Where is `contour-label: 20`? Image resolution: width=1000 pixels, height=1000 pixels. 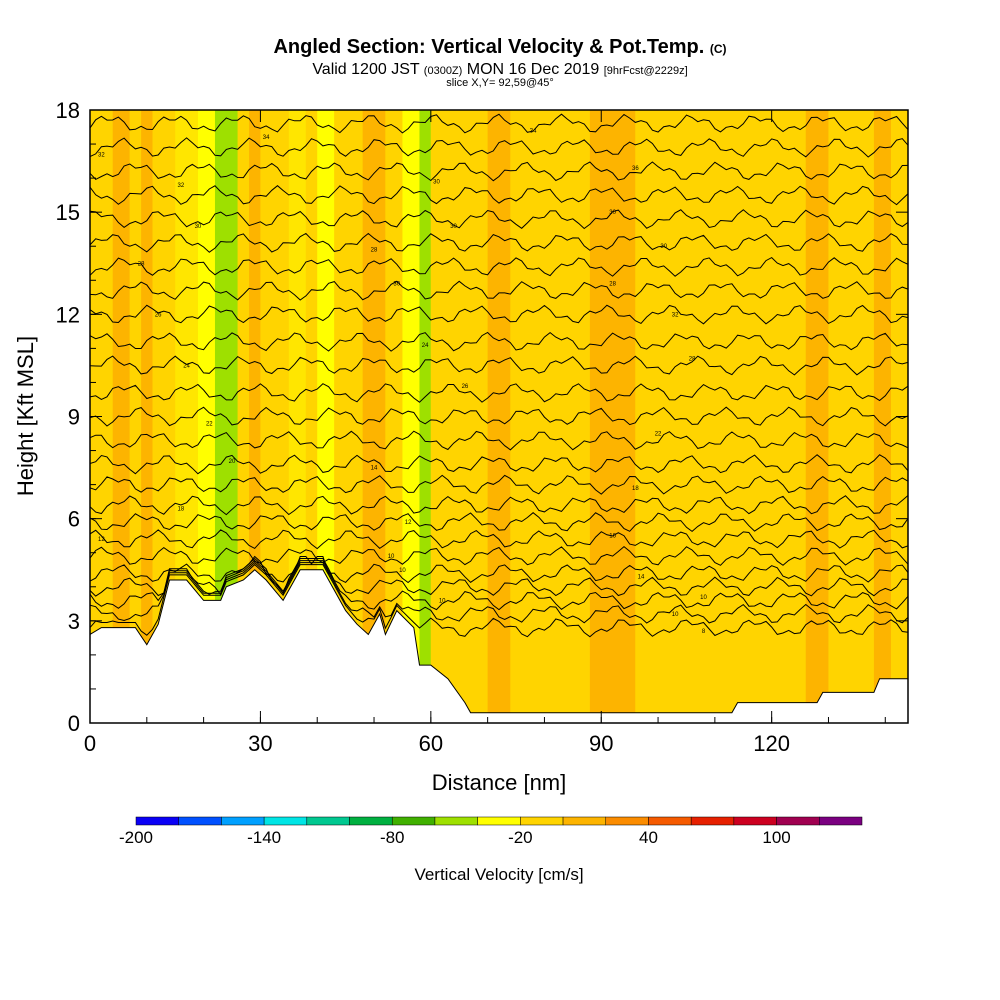 contour-label: 20 is located at coordinates (232, 462).